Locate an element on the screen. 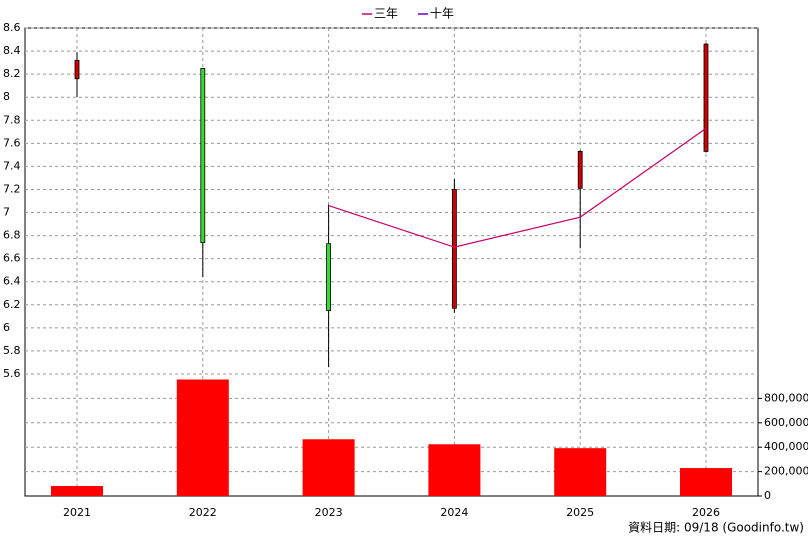  y-tick-label: 8 is located at coordinates (6, 96).